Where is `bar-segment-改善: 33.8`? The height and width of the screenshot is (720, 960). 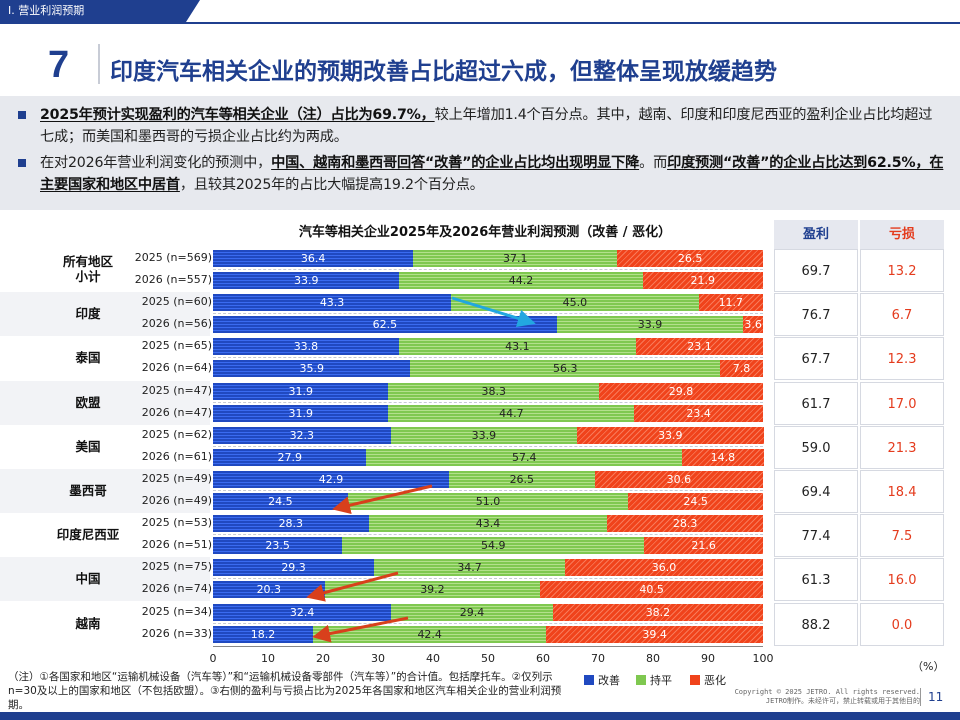
bar-segment-改善: 33.8 is located at coordinates (306, 347).